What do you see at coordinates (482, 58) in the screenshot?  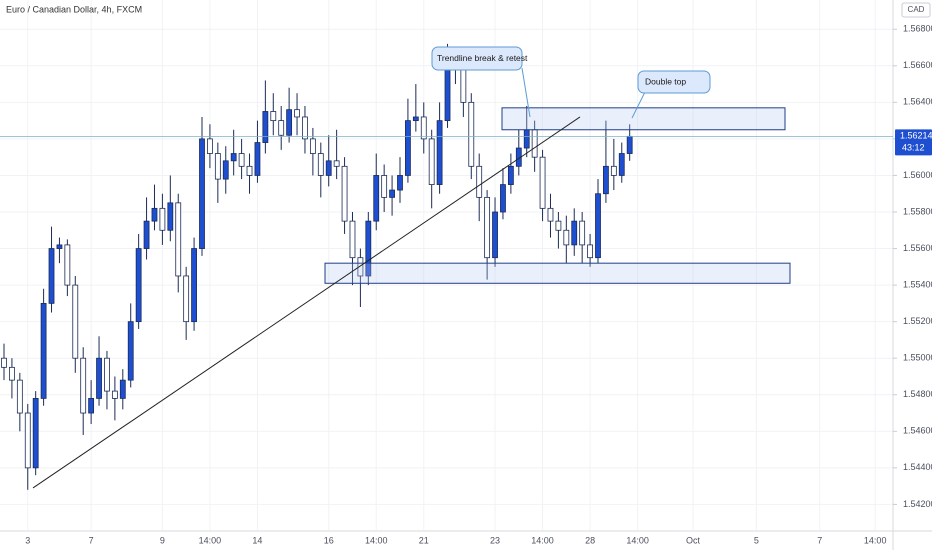 I see `callout-text: Trendline break & retest` at bounding box center [482, 58].